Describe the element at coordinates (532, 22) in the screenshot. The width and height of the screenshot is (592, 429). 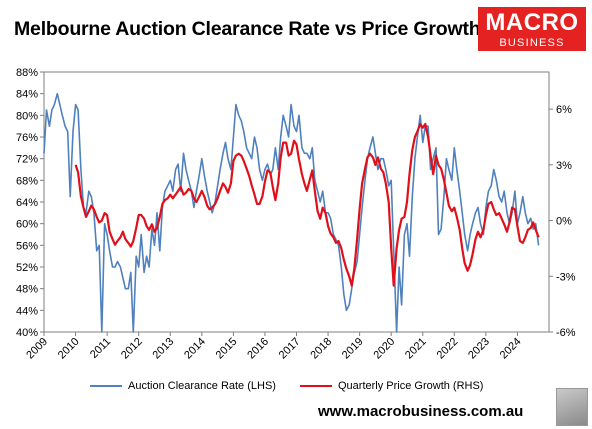
I see `logo-line-1: MACRO` at that location.